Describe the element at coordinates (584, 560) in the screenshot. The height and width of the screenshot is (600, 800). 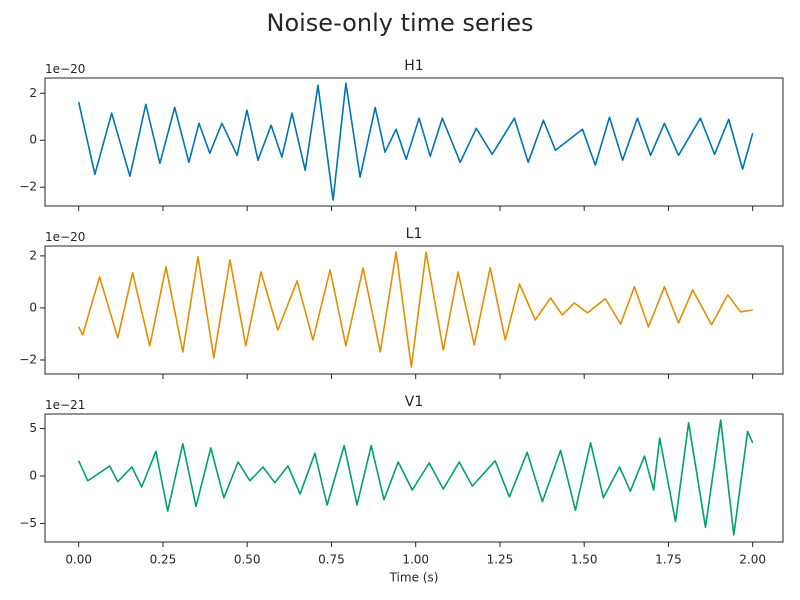
I see `x-tick-label: 1.50` at that location.